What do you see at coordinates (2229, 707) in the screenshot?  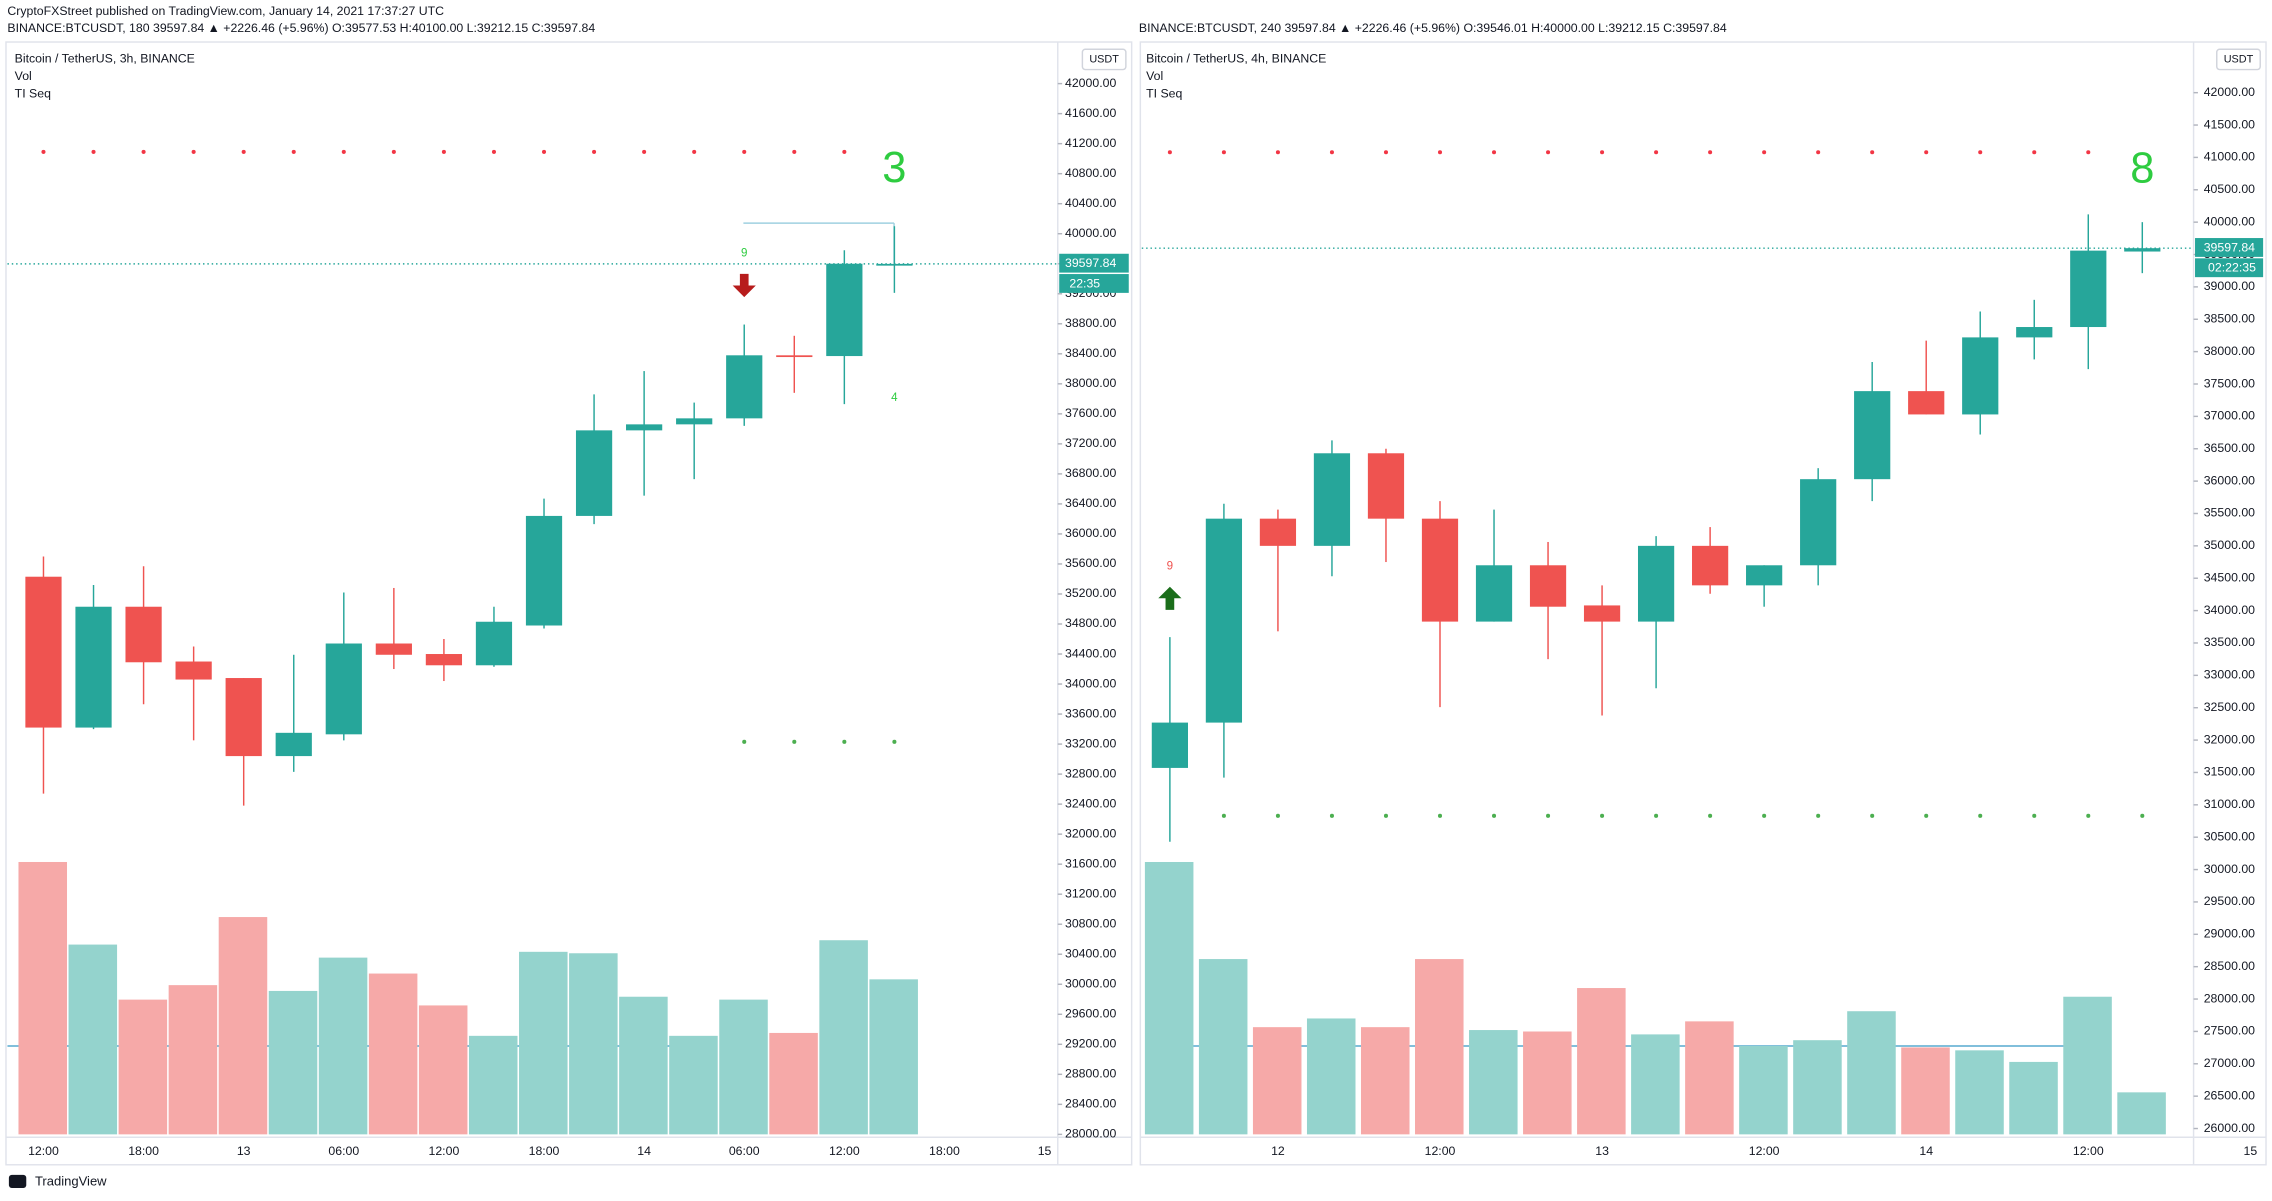 I see `y-tick-label: 32500.00` at bounding box center [2229, 707].